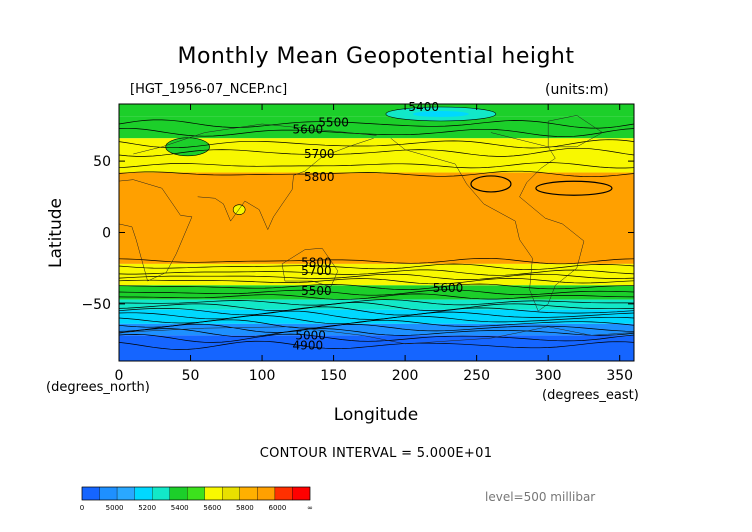 The height and width of the screenshot is (532, 752). What do you see at coordinates (590, 395) in the screenshot?
I see `x-axis-unit-right: (degrees_east)` at bounding box center [590, 395].